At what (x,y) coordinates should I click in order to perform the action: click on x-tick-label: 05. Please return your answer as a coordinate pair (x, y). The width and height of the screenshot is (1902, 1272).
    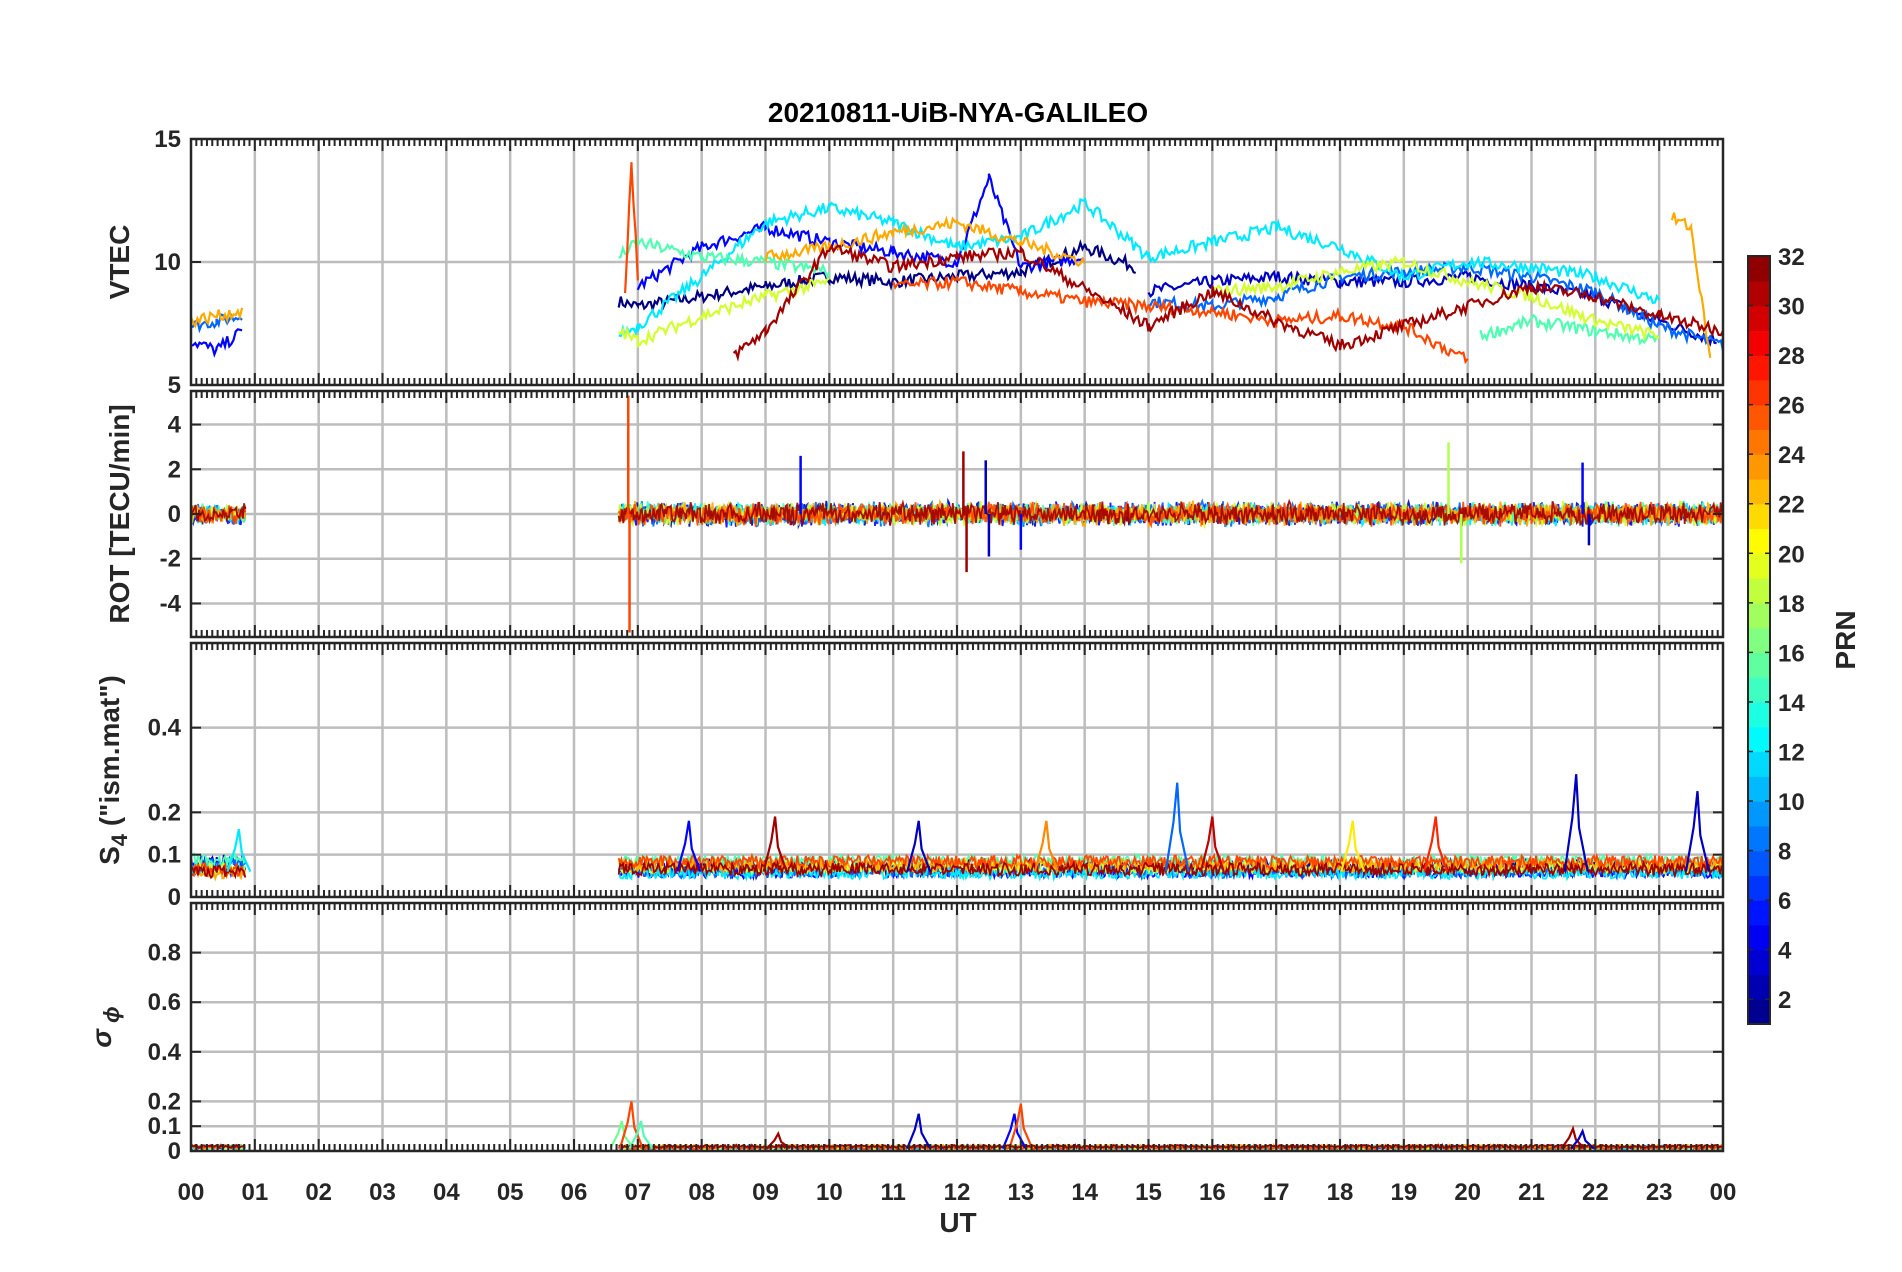
    Looking at the image, I should click on (510, 1192).